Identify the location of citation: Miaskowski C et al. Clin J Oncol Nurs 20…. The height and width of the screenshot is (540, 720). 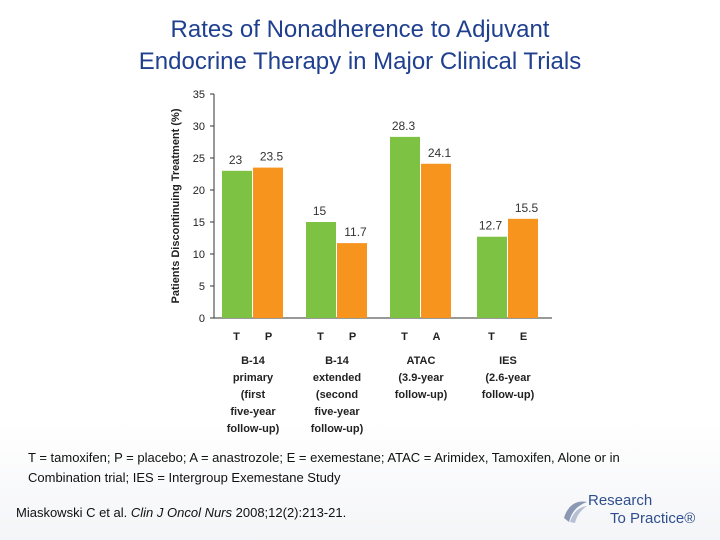
(181, 512).